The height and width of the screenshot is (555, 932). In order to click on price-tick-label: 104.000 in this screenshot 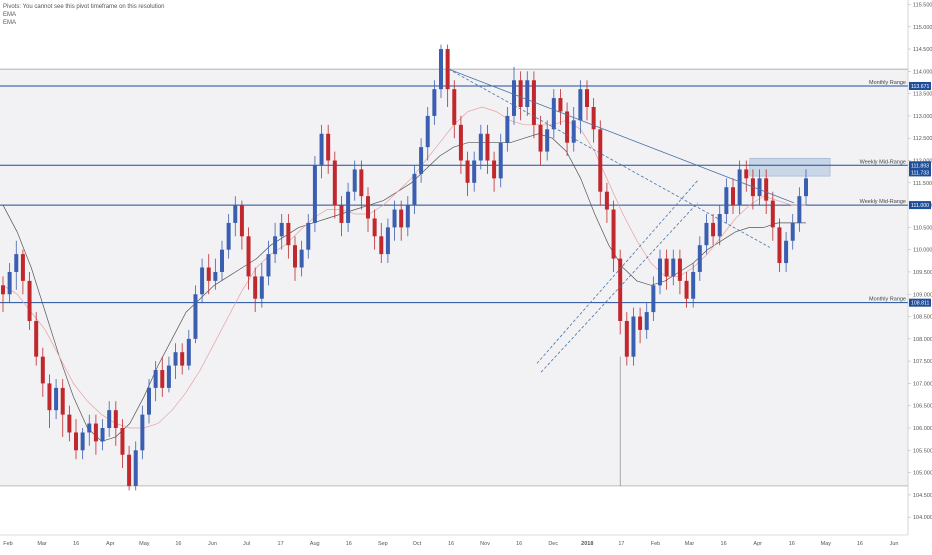, I will do `click(922, 518)`.